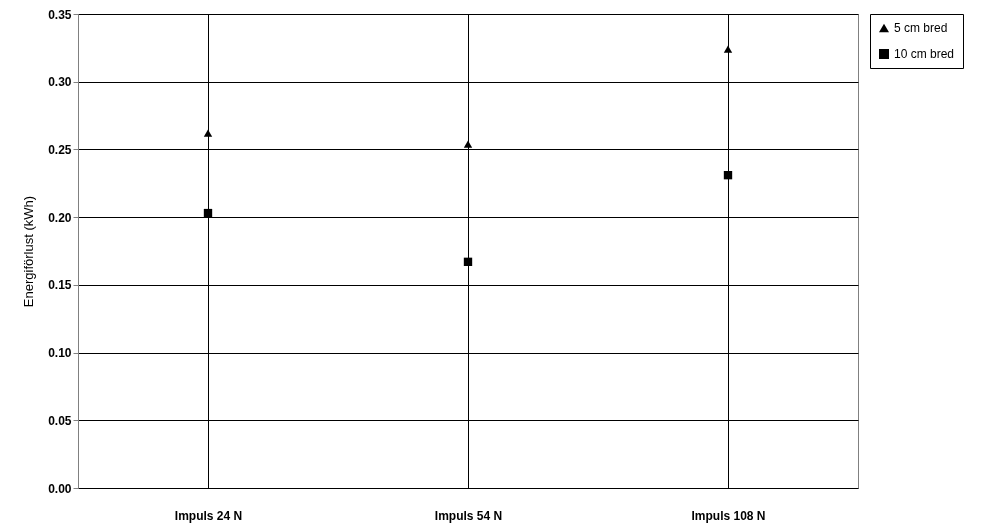 The image size is (1007, 531). What do you see at coordinates (468, 515) in the screenshot?
I see `x-tick-label: Impuls 54 N` at bounding box center [468, 515].